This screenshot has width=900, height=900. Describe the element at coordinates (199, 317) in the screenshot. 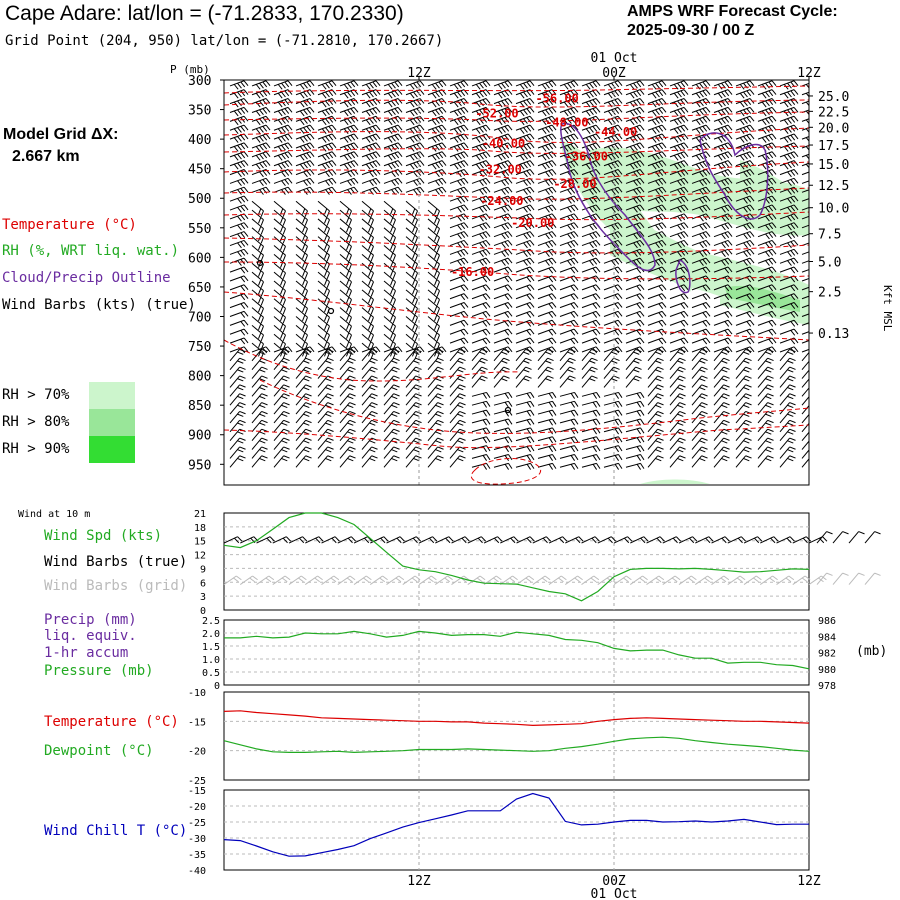

I see `pressure-tick-label: 700` at that location.